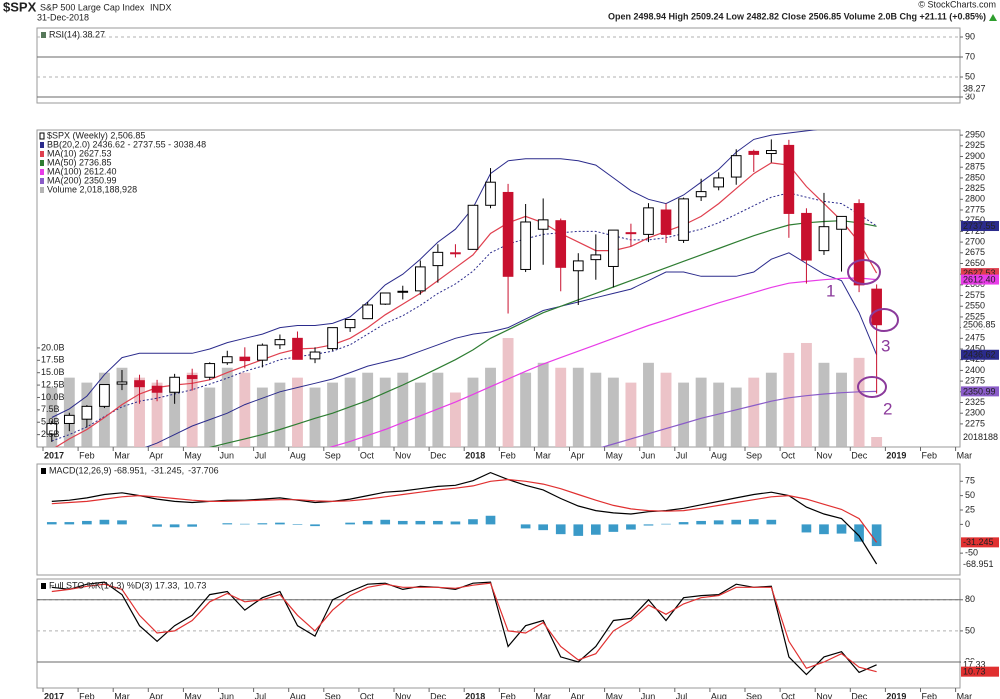 This screenshot has width=1000, height=699. What do you see at coordinates (975, 252) in the screenshot?
I see `y-tick-label: 2675` at bounding box center [975, 252].